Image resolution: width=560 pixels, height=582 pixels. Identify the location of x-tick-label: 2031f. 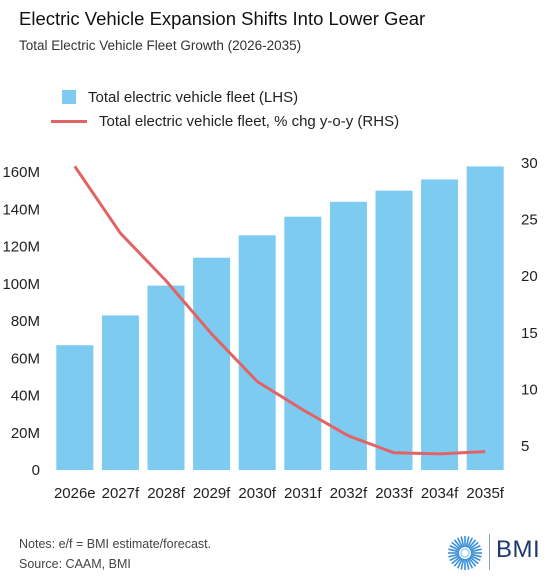
(303, 493).